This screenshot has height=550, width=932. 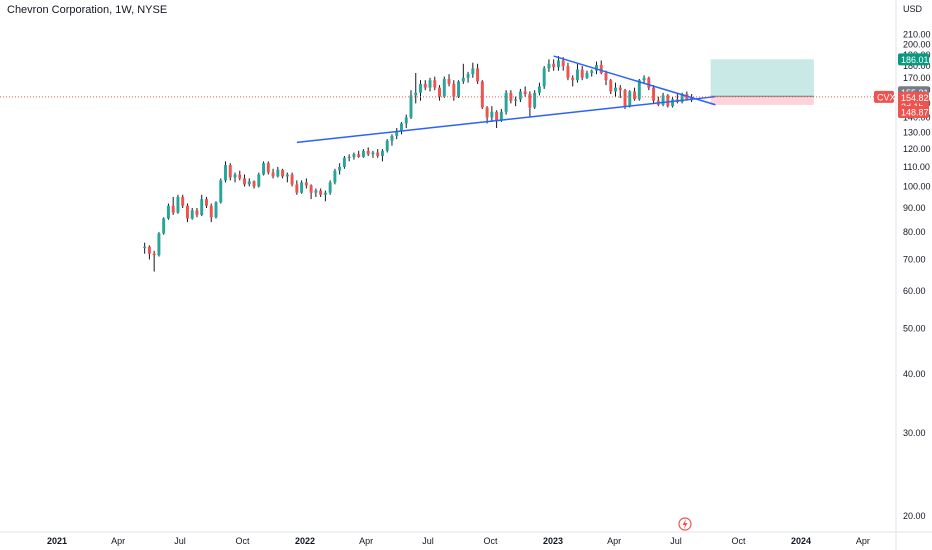 What do you see at coordinates (913, 9) in the screenshot?
I see `currency-label: USD` at bounding box center [913, 9].